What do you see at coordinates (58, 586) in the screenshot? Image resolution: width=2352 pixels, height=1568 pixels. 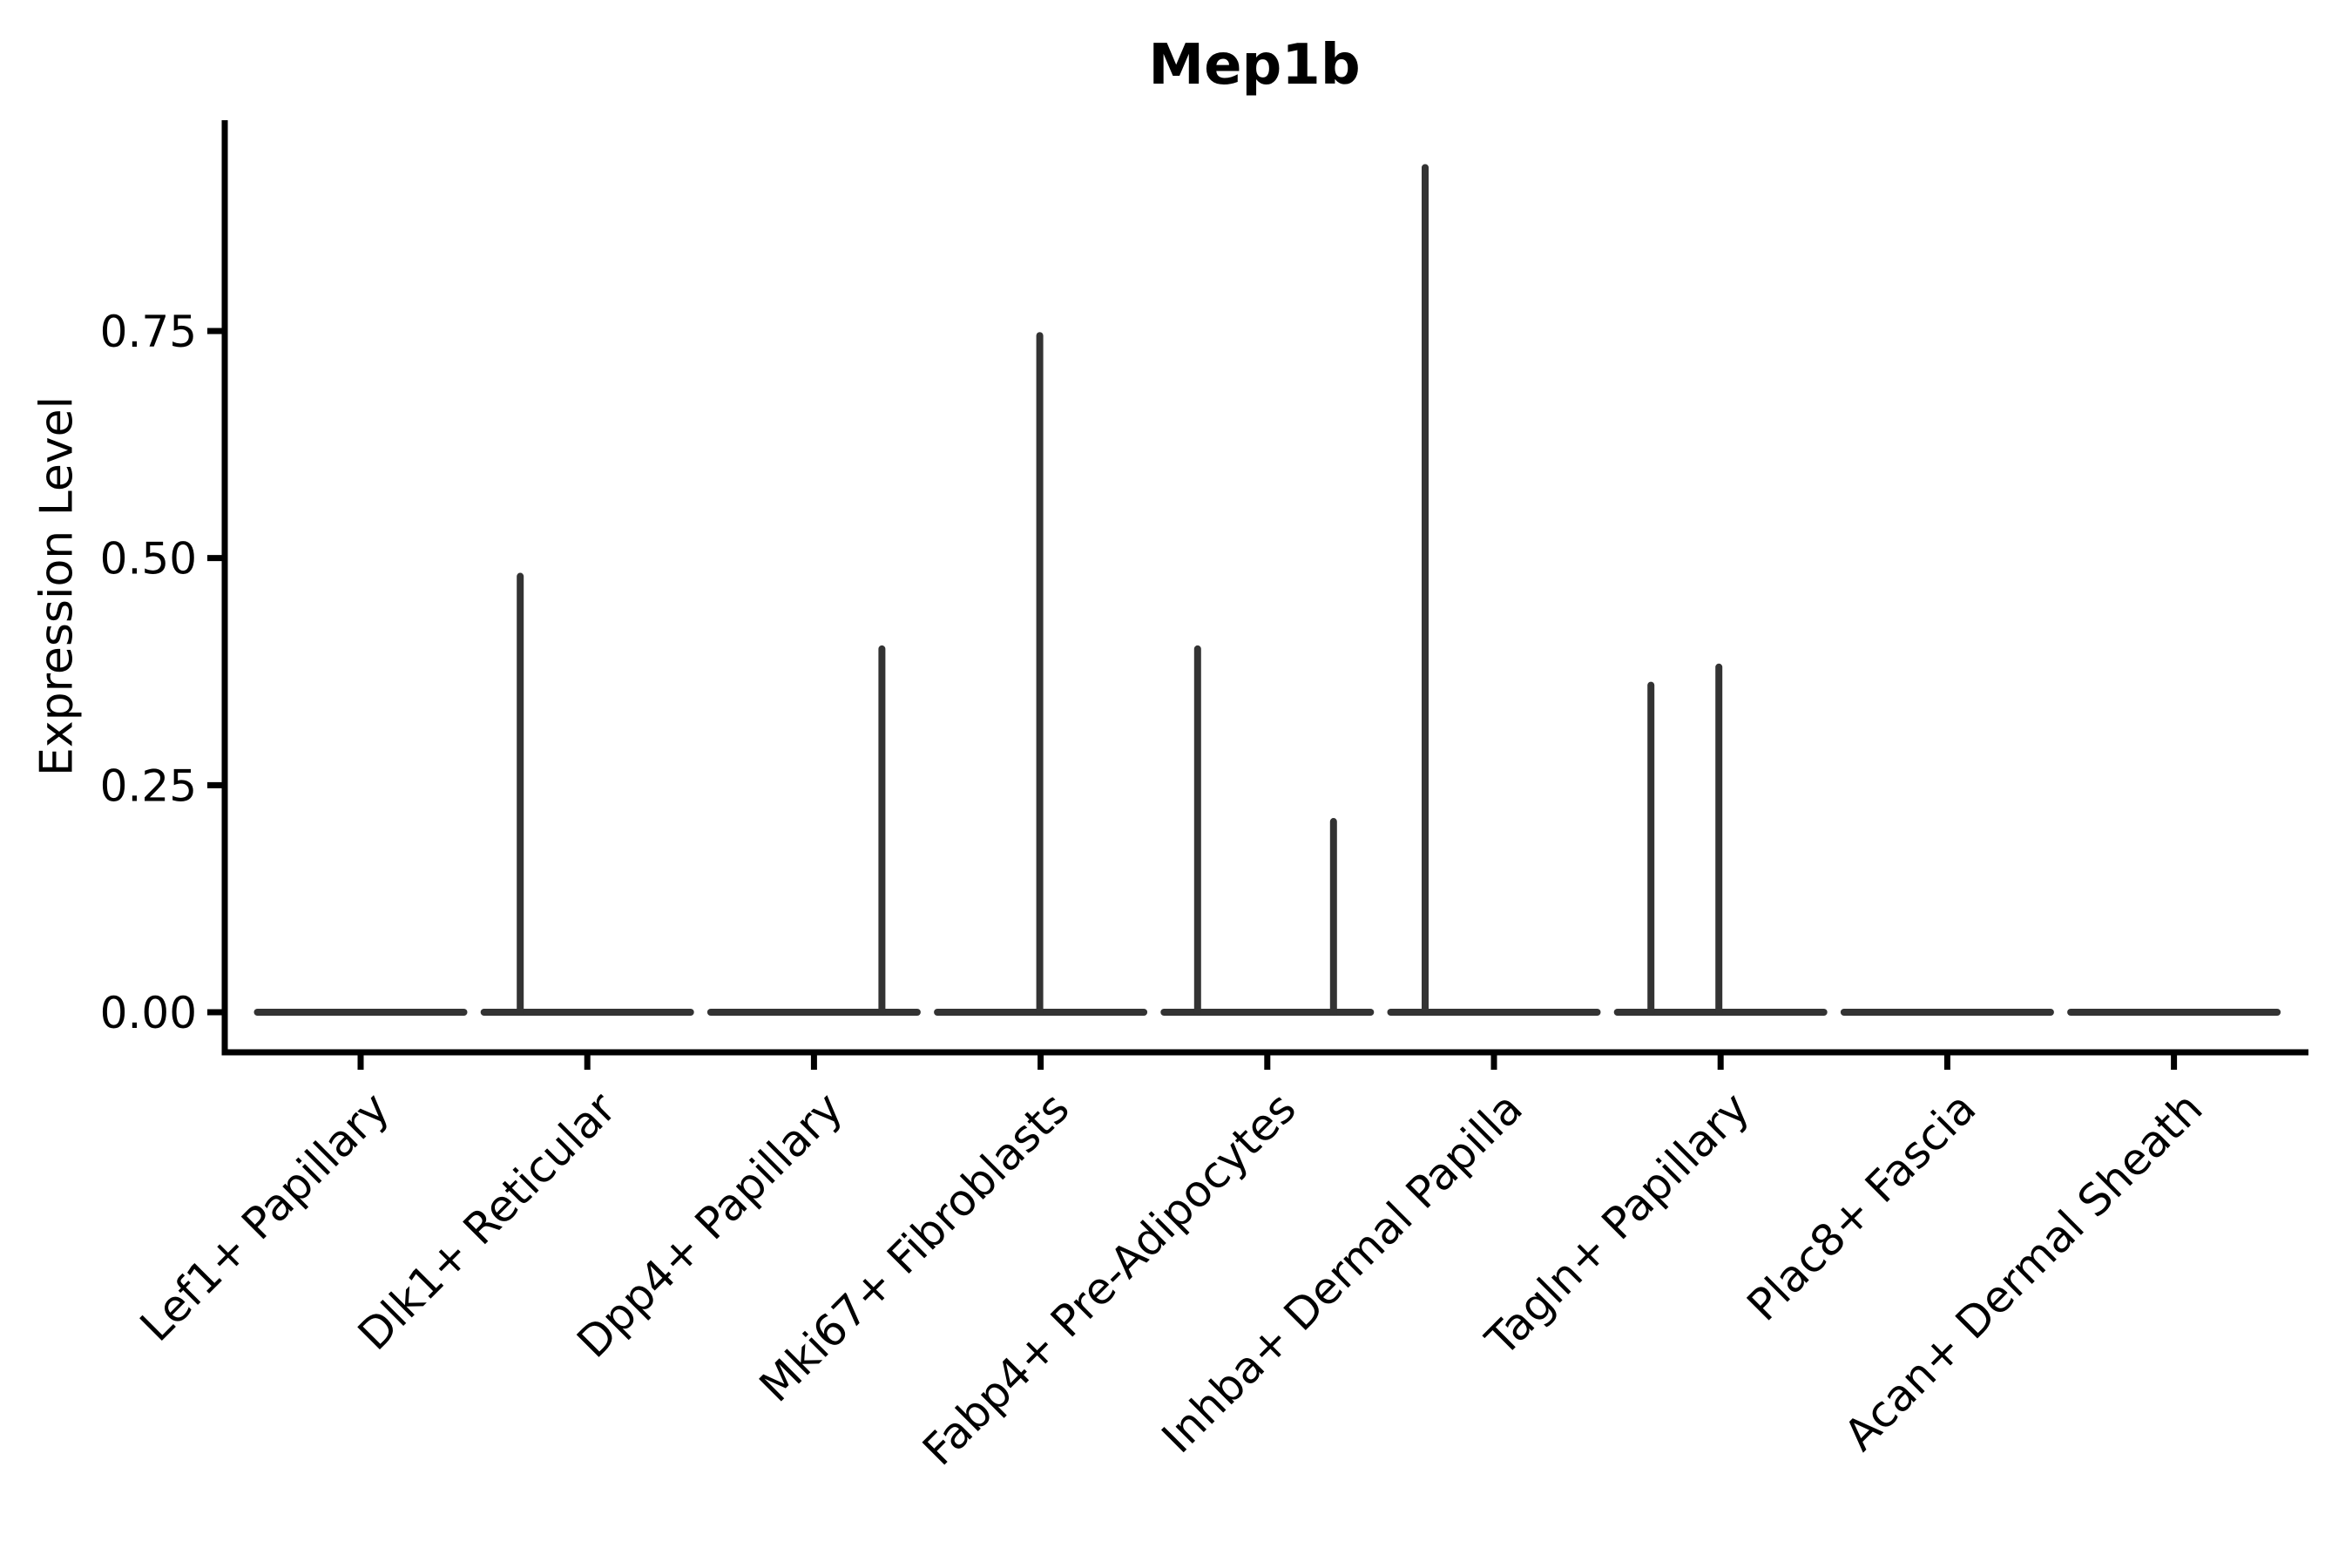 I see `y-axis-label: Expression Level` at bounding box center [58, 586].